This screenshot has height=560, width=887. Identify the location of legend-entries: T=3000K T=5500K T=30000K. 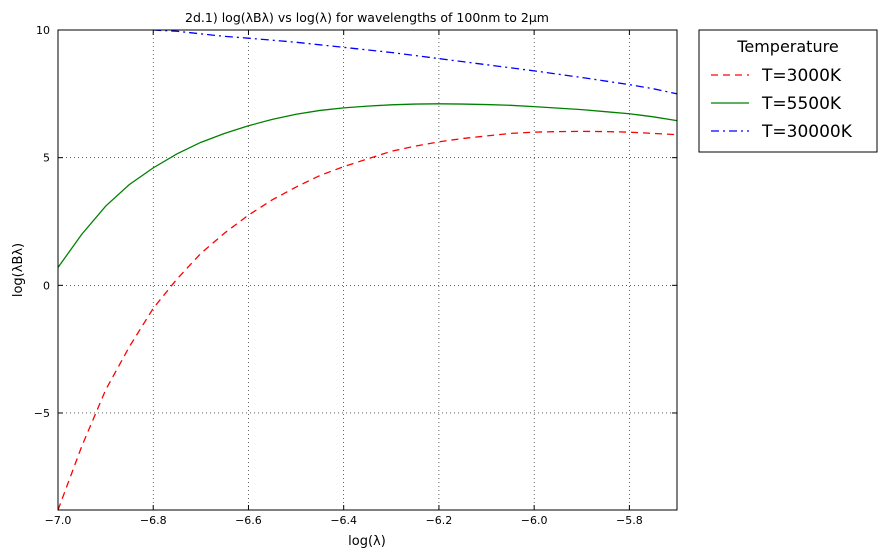
(782, 104).